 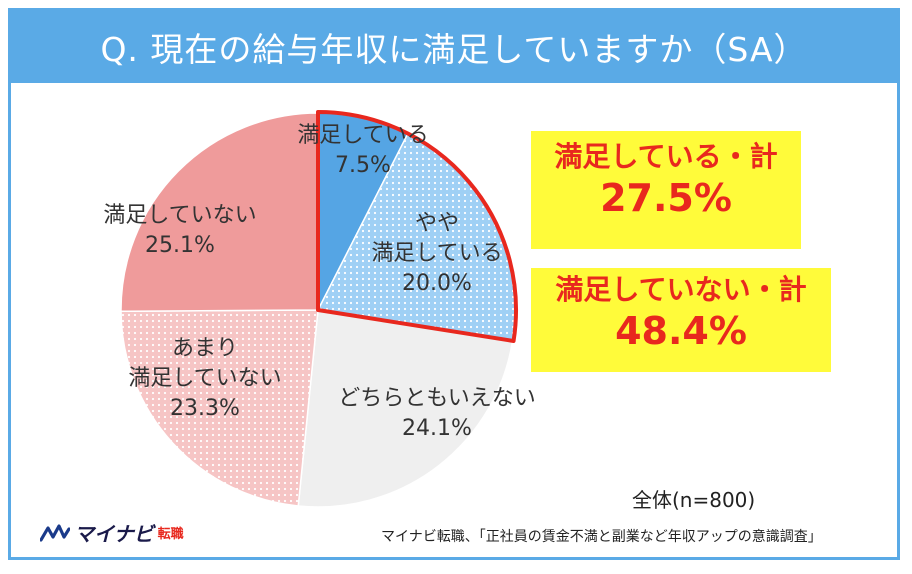 I want to click on unsatisfied-total-value: 48.4%, so click(x=681, y=331).